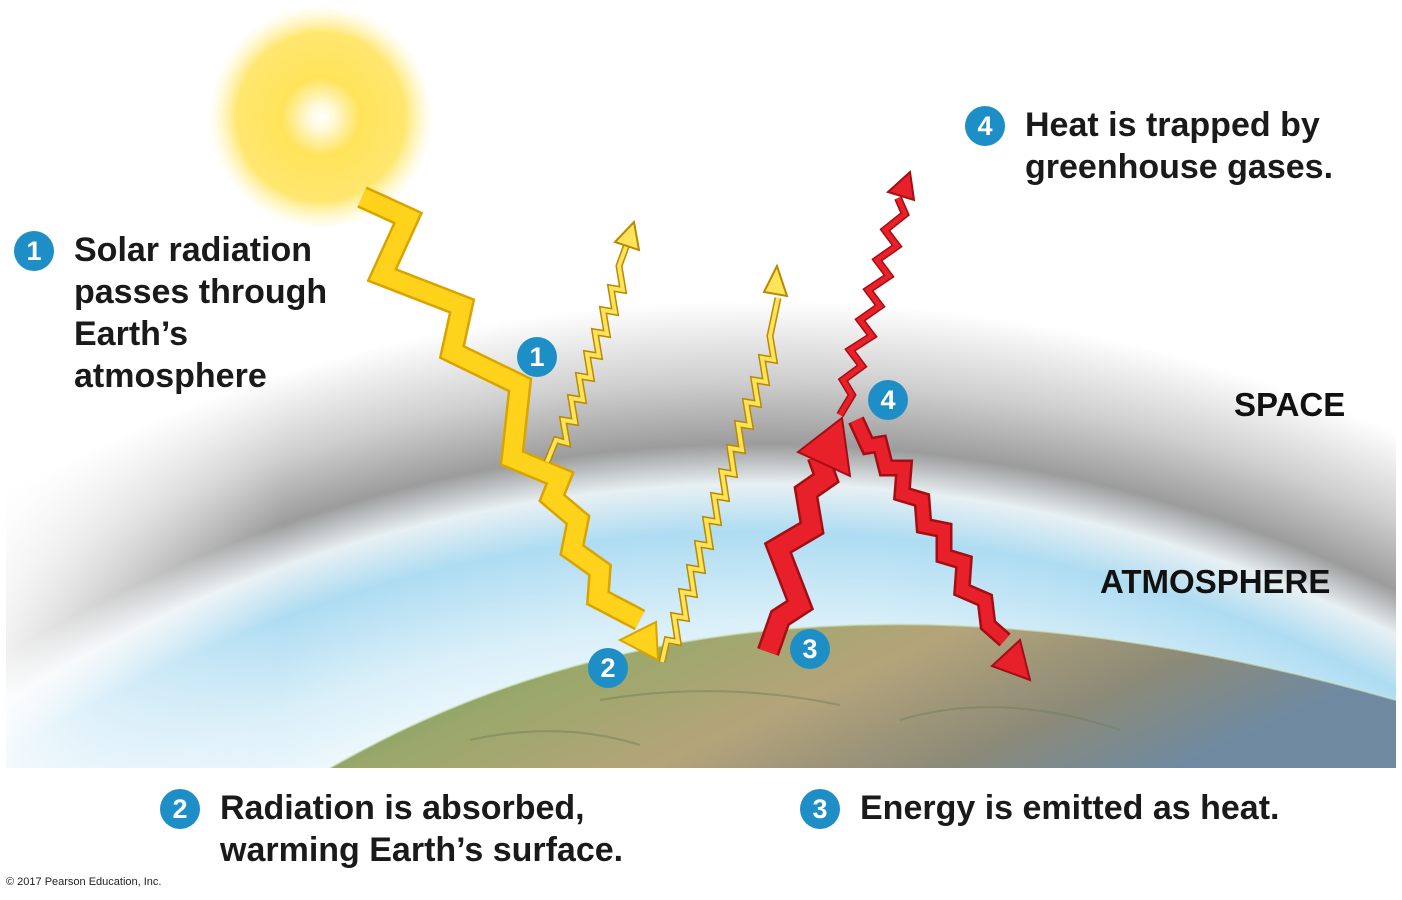  What do you see at coordinates (888, 400) in the screenshot?
I see `marker-4: 4` at bounding box center [888, 400].